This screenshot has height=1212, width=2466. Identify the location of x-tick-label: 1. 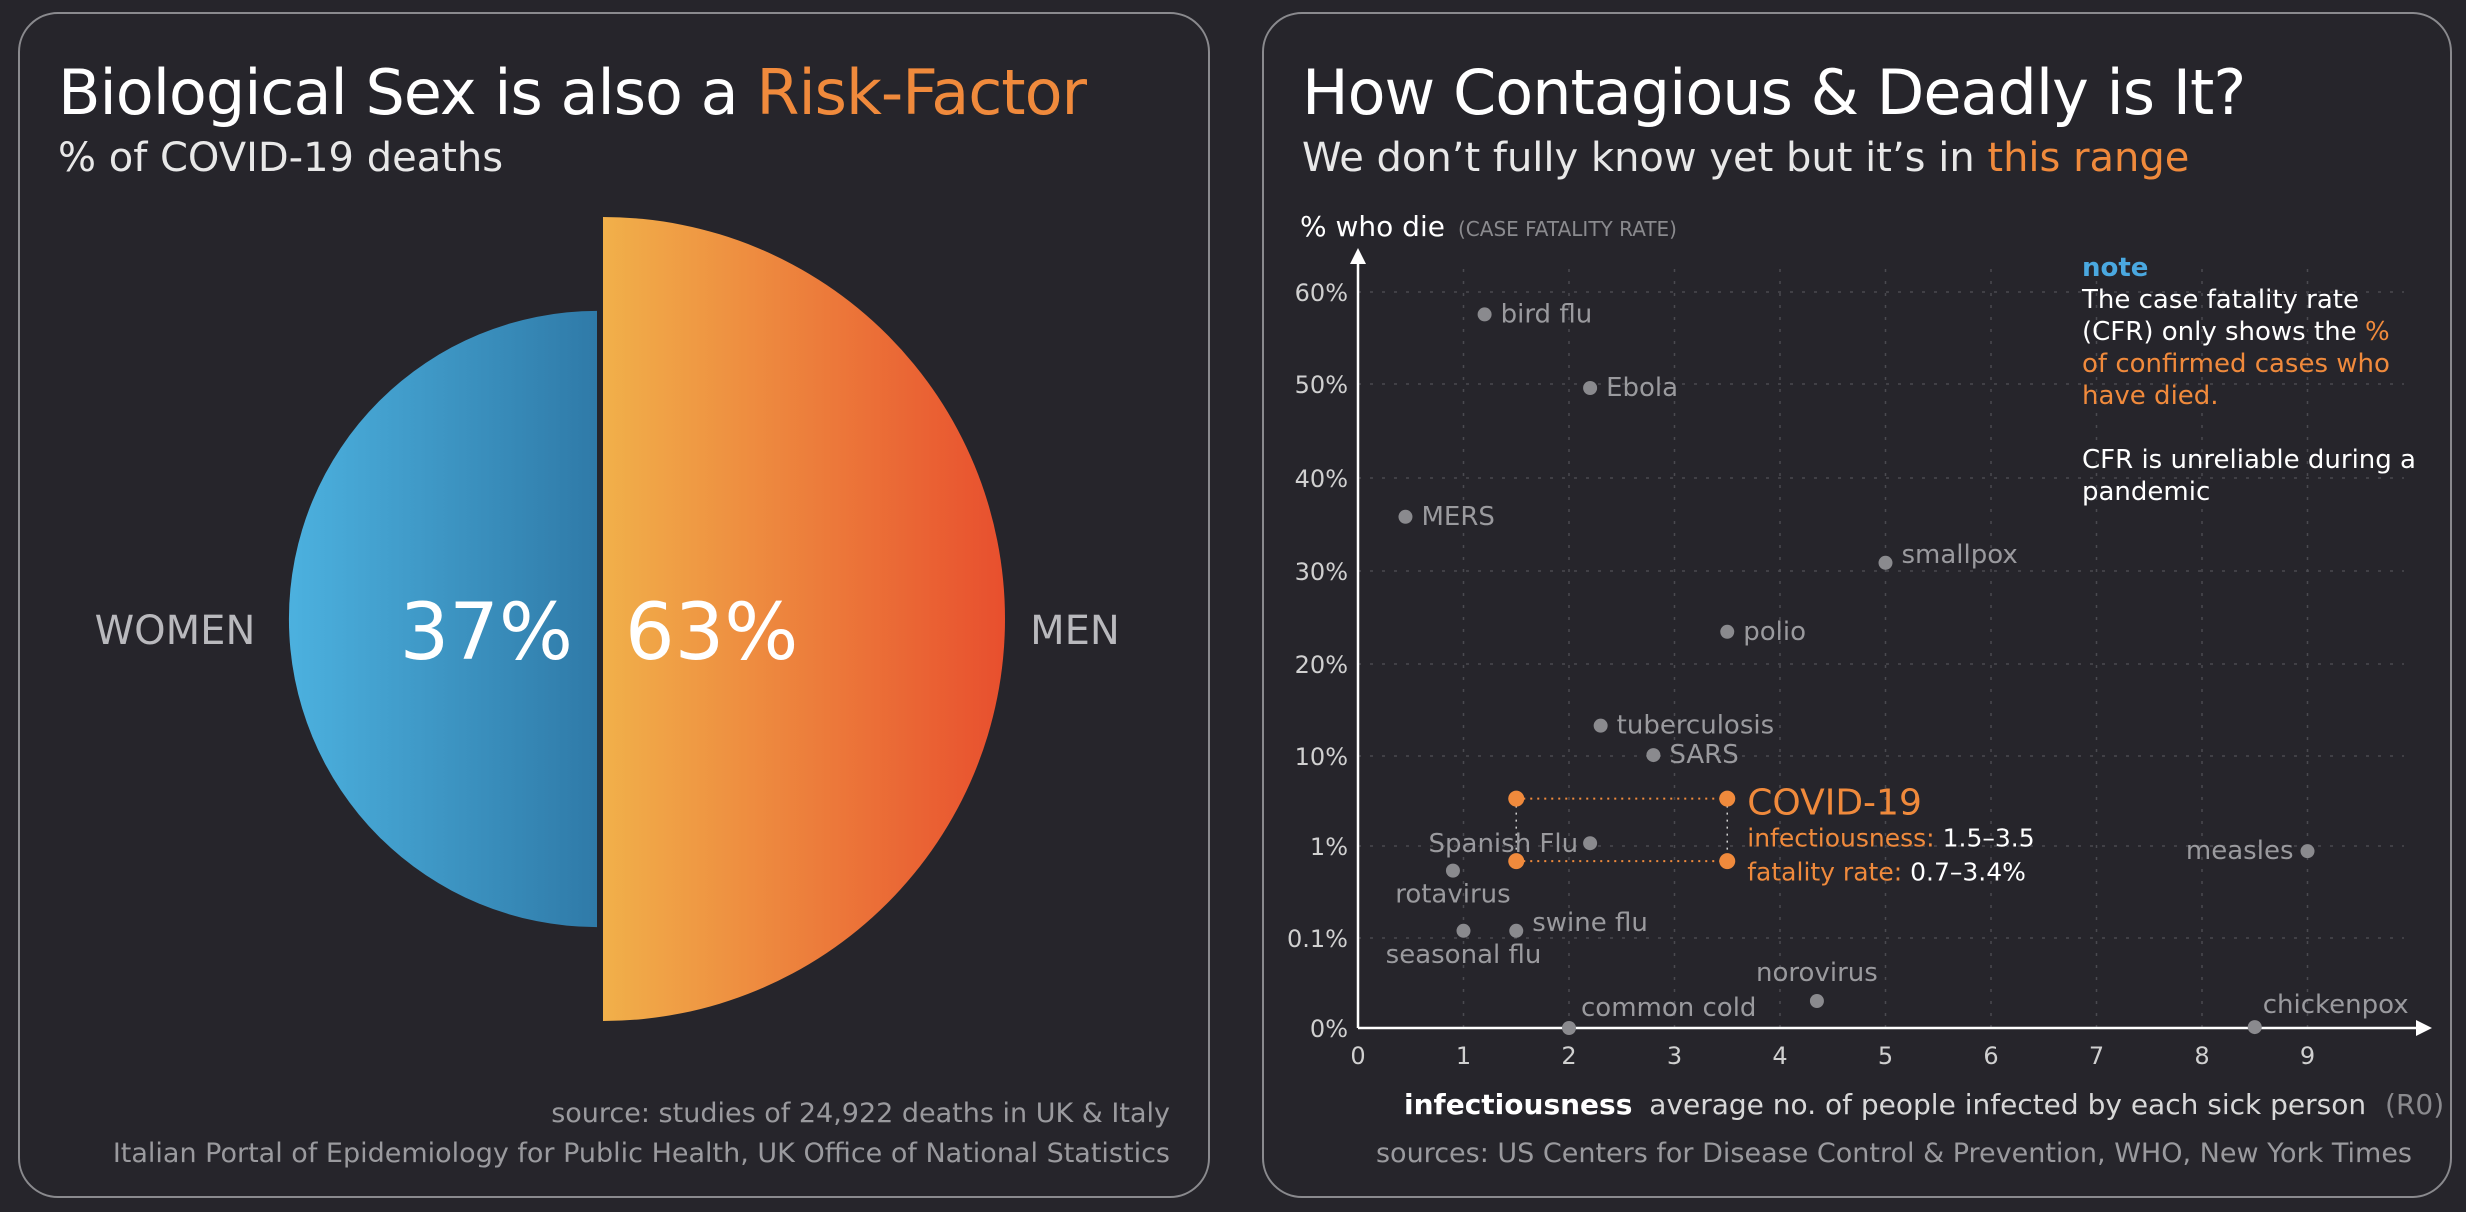
(1463, 1056).